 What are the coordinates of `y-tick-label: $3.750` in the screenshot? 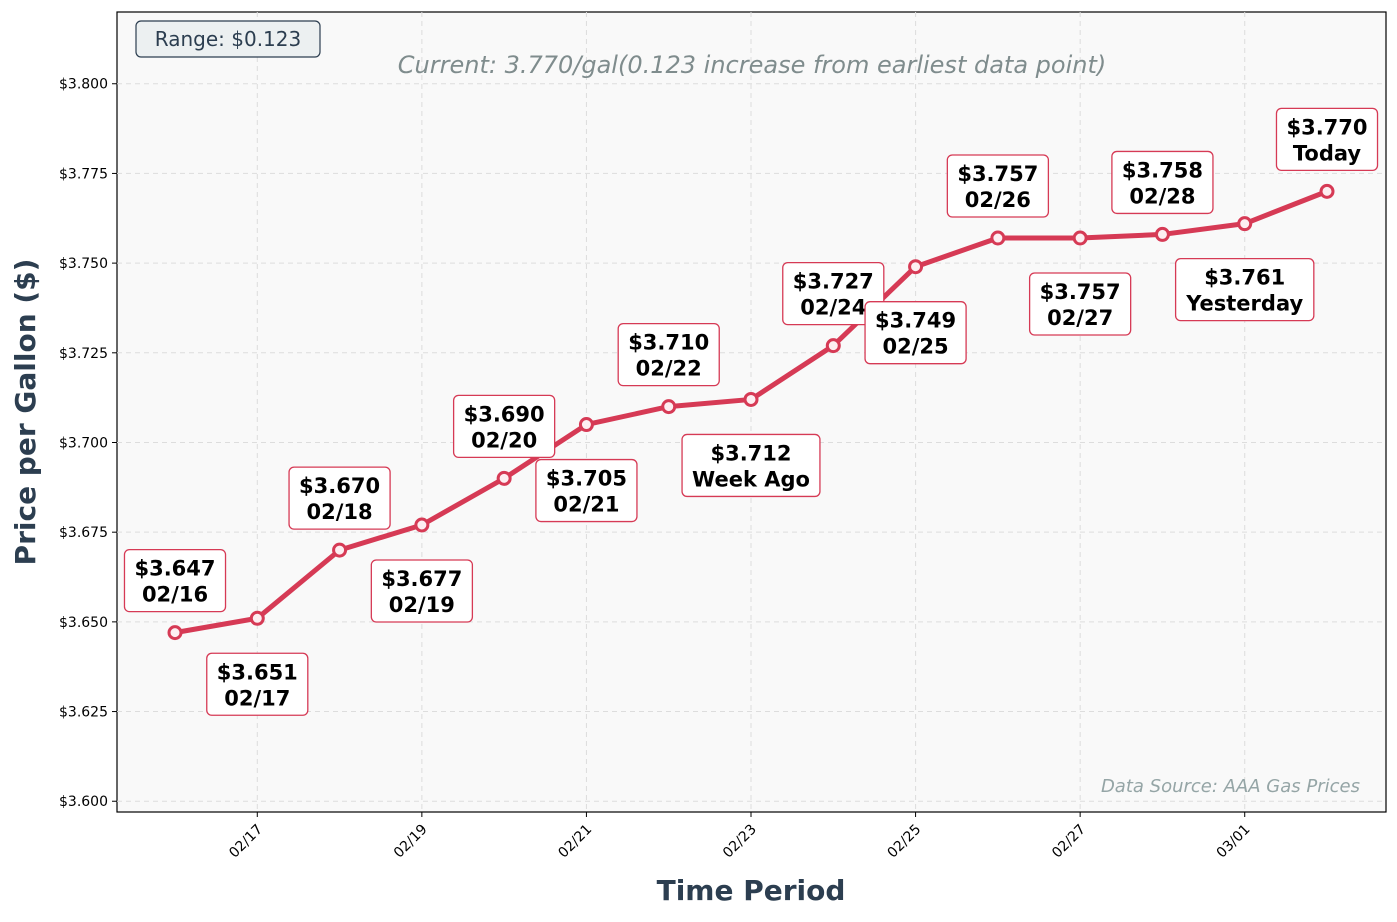 It's located at (83, 264).